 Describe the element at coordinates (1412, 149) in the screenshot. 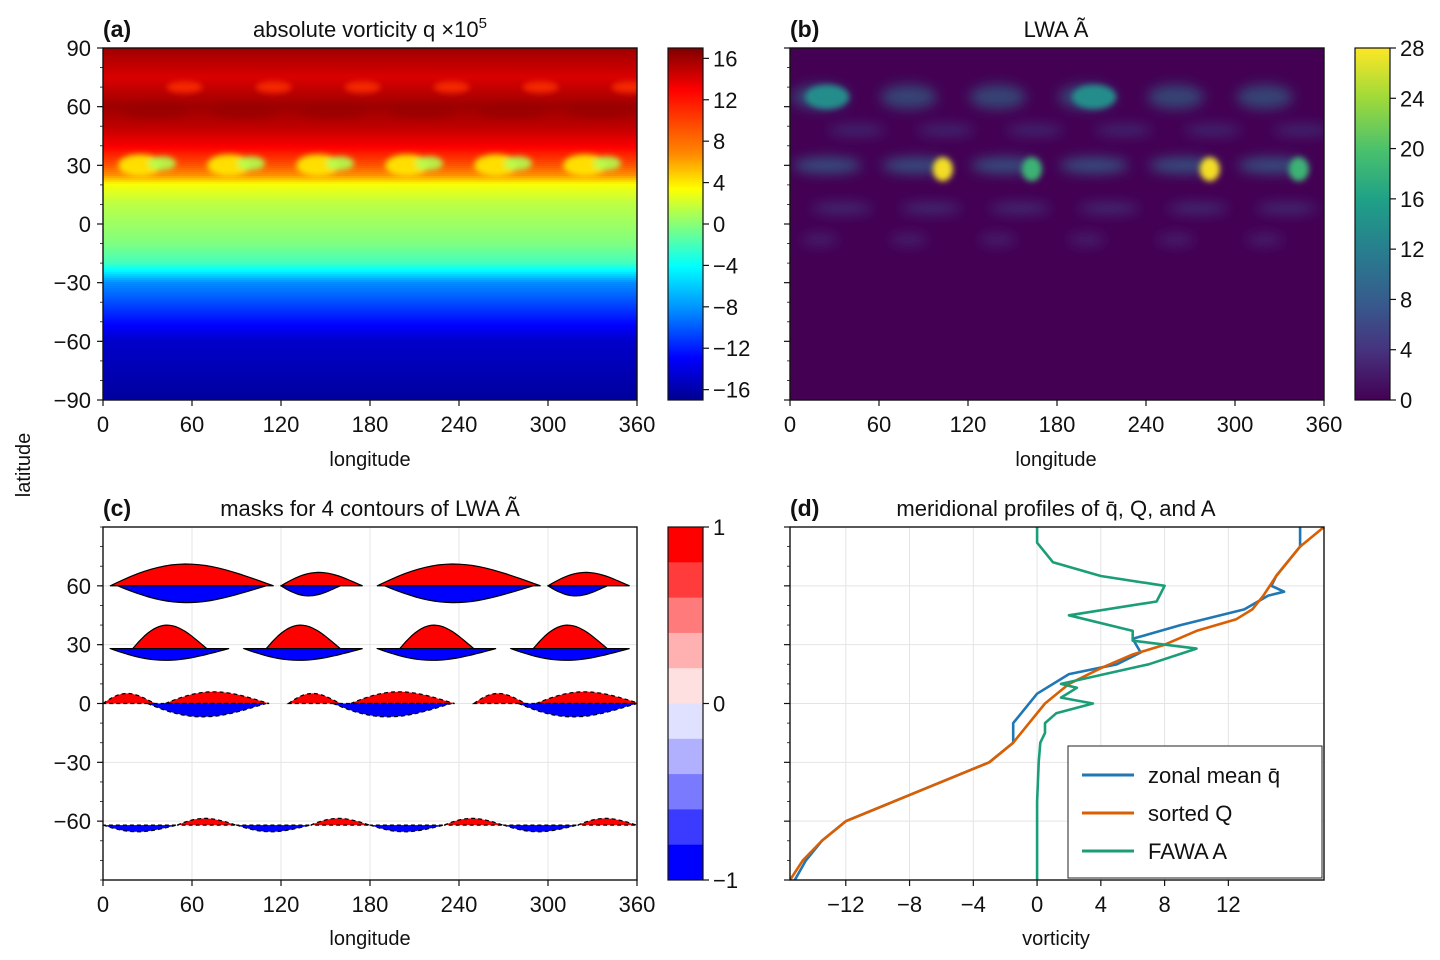

I see `panel-b-cbar-label: 20` at that location.